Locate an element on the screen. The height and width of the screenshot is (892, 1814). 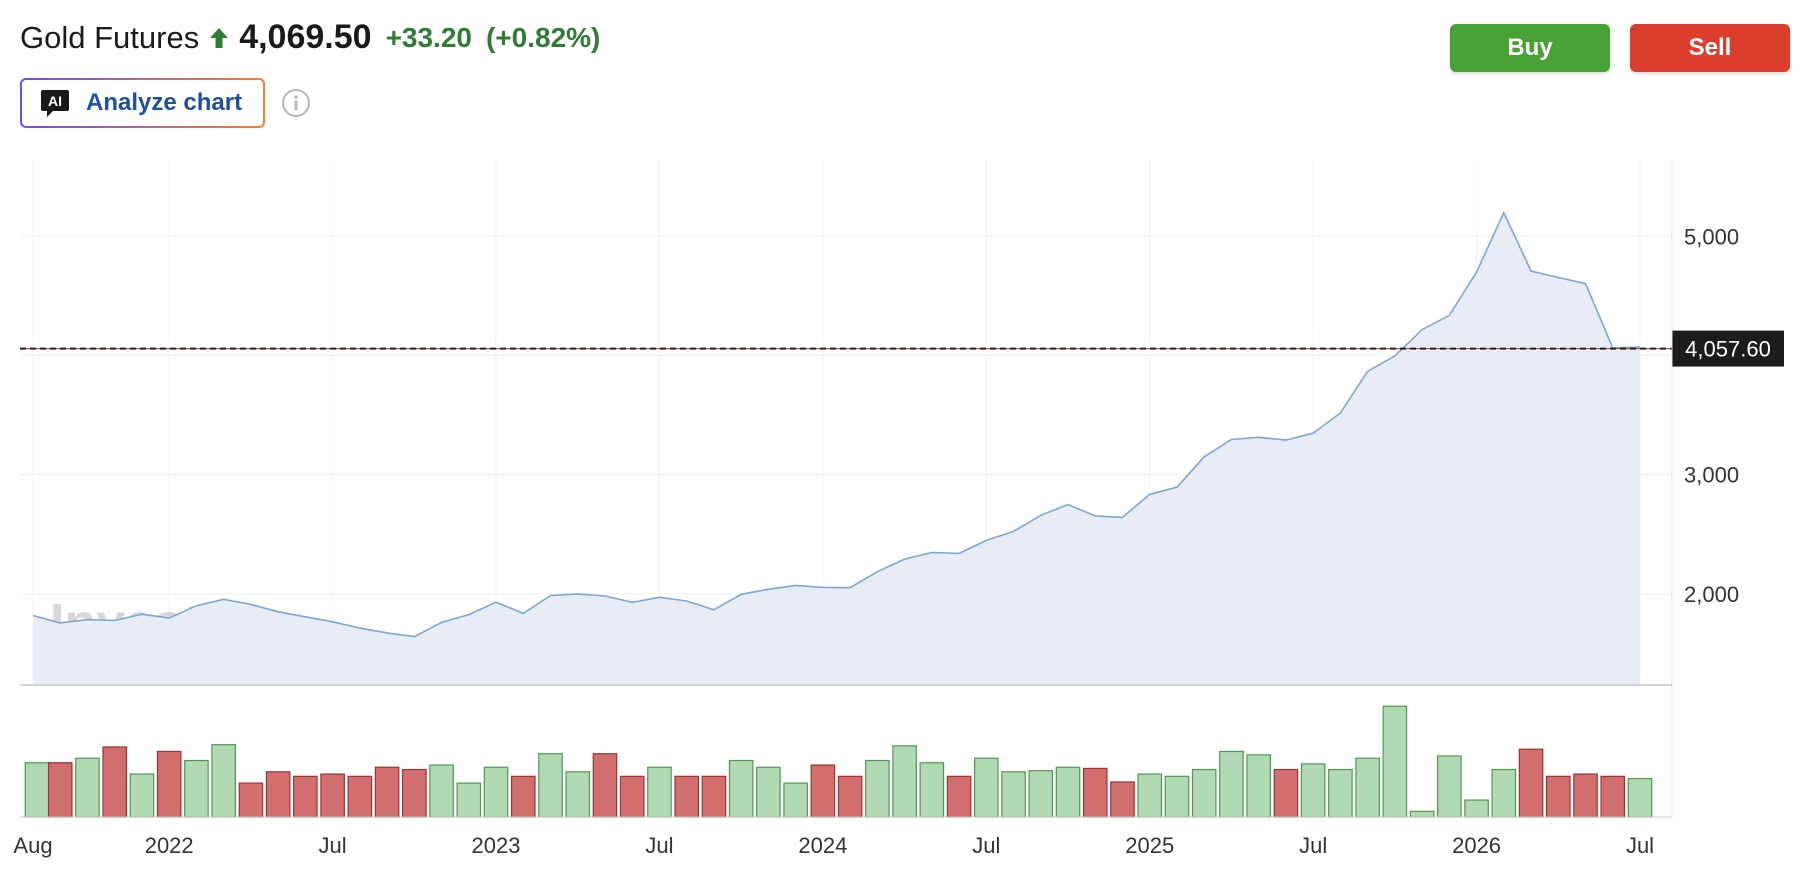
ai-icon: AI is located at coordinates (55, 103).